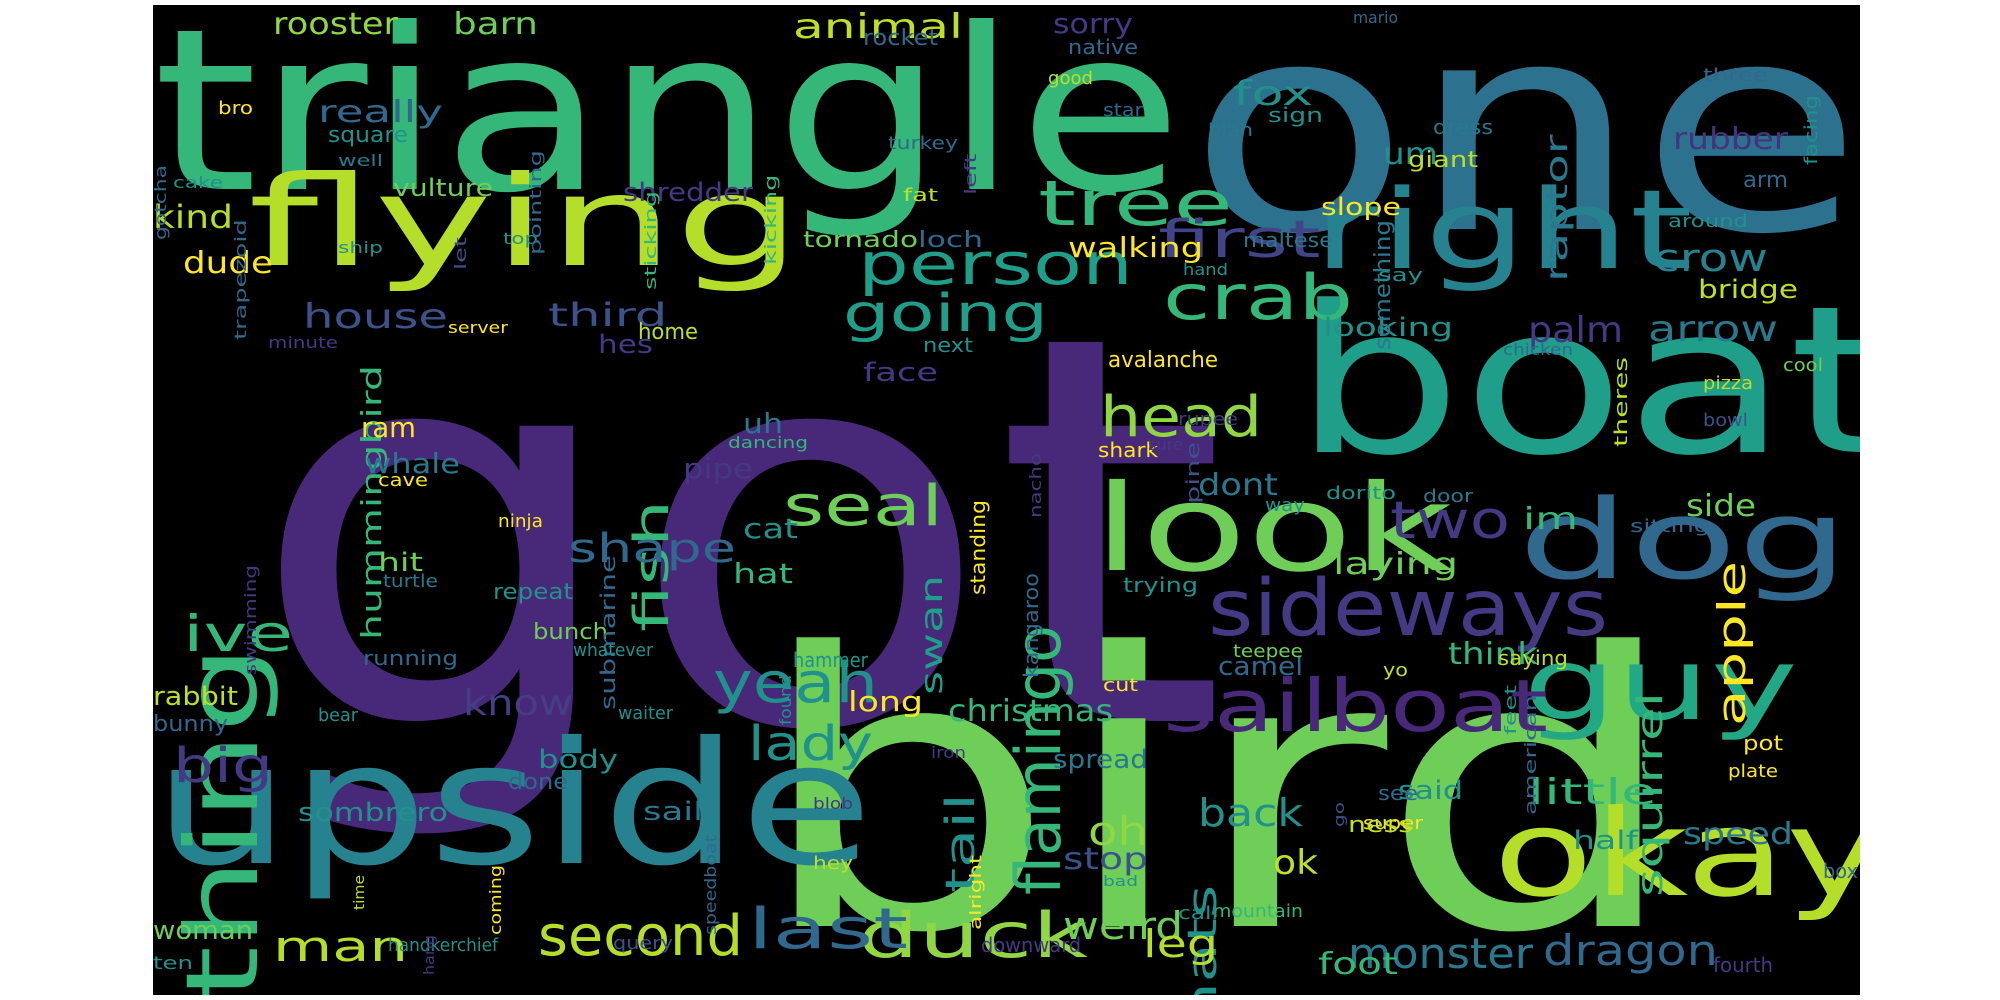 The width and height of the screenshot is (2000, 1000). Describe the element at coordinates (1031, 711) in the screenshot. I see `cloud-word: christmas` at that location.